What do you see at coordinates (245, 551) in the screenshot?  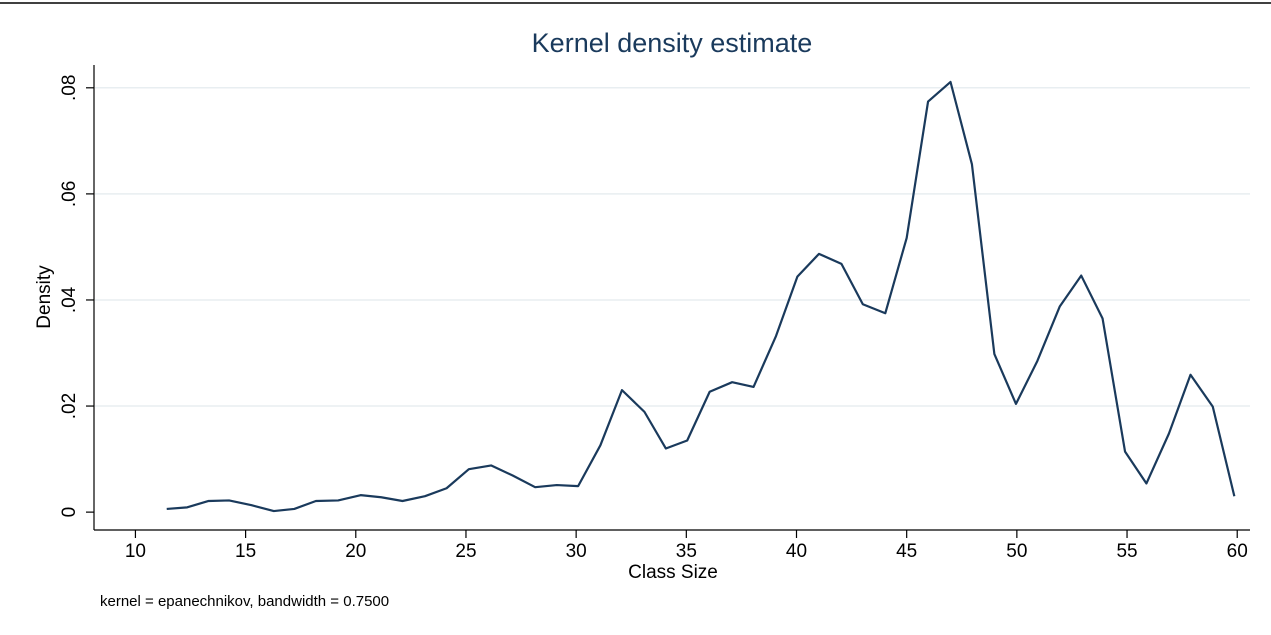 I see `x-tick-label: 15` at bounding box center [245, 551].